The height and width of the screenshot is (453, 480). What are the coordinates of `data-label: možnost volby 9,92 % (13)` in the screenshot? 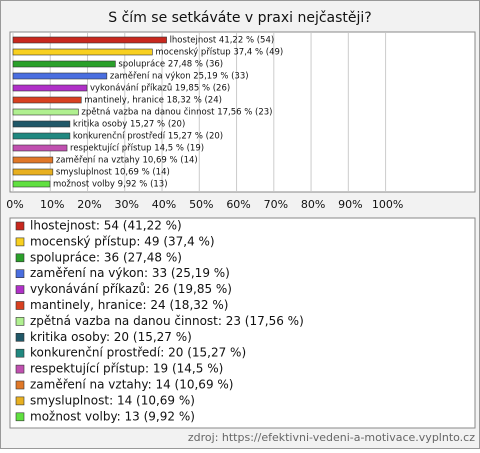 It's located at (110, 185).